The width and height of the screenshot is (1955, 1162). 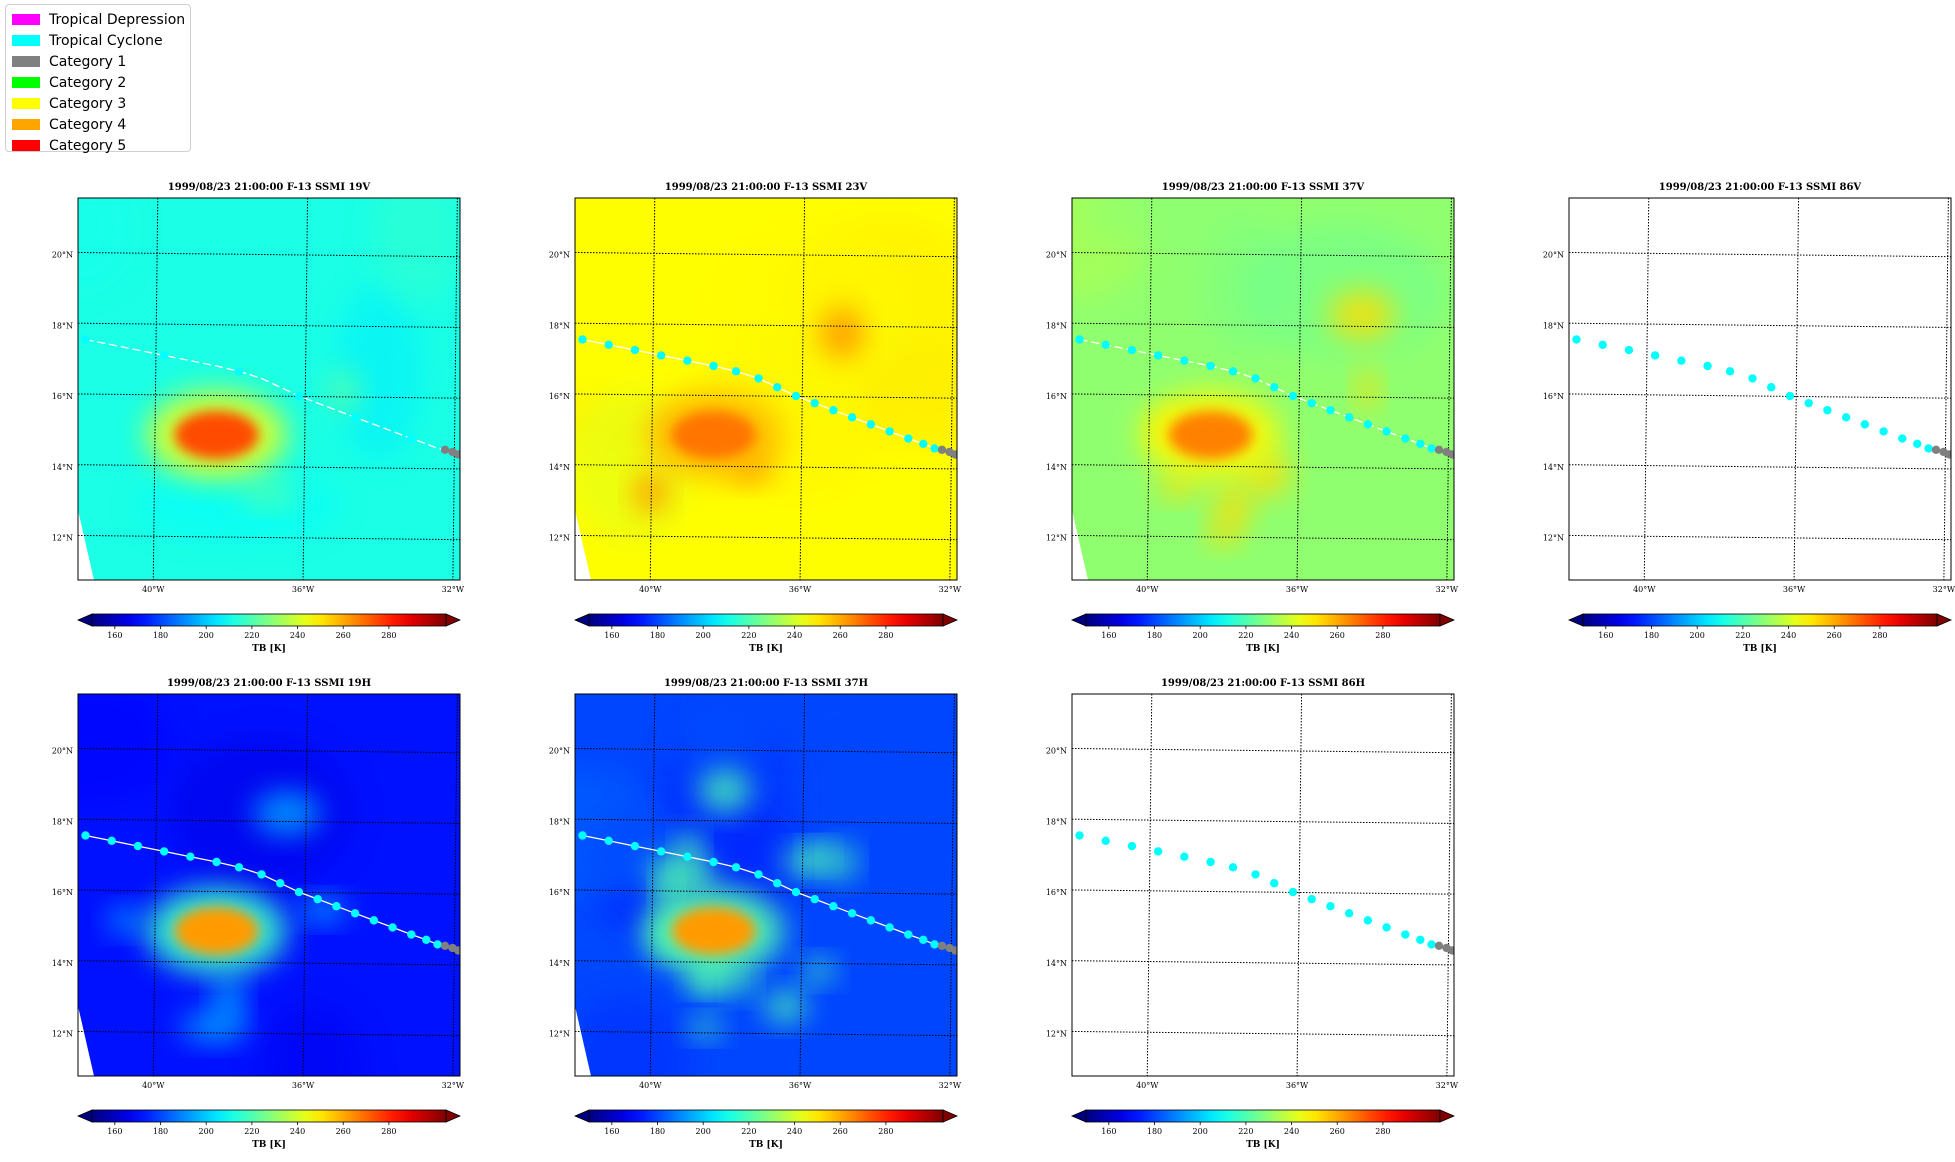 What do you see at coordinates (611, 1131) in the screenshot?
I see `colorbar-tick-label: 160` at bounding box center [611, 1131].